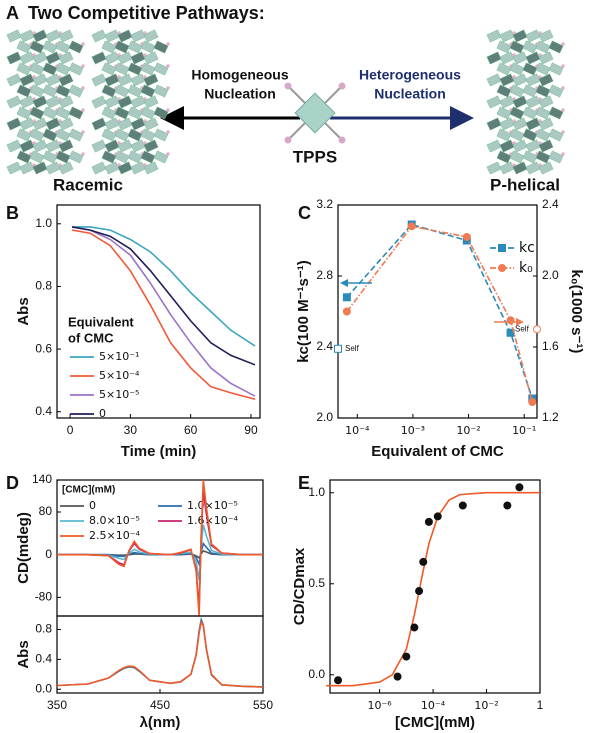 Image resolution: width=591 pixels, height=733 pixels. Describe the element at coordinates (42, 479) in the screenshot. I see `y-tick-label: 140` at that location.